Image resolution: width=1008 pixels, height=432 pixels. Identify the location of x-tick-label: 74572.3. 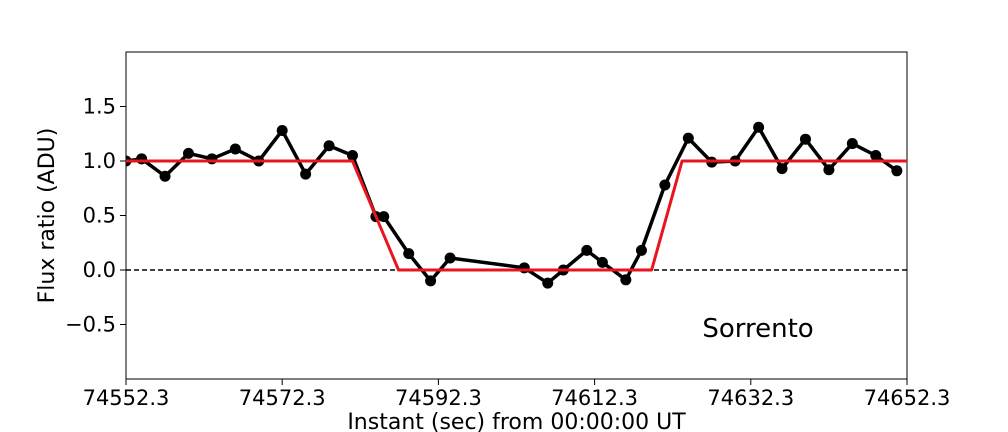
(282, 398).